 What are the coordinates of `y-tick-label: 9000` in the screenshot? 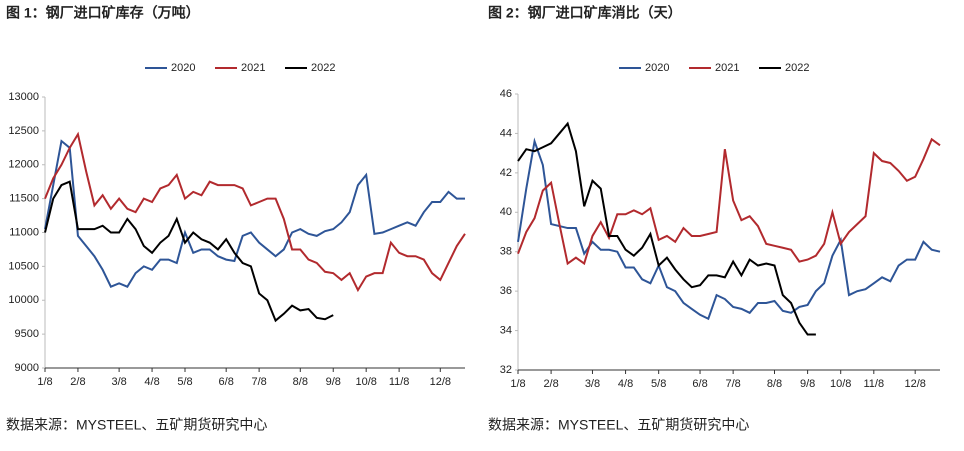 It's located at (27, 368).